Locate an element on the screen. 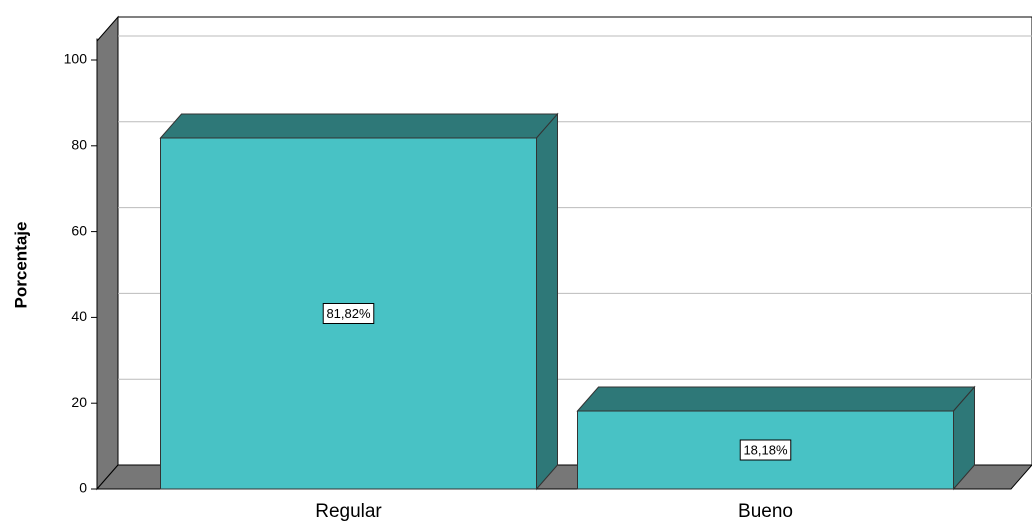 The height and width of the screenshot is (525, 1032). y-tick-label: 80 is located at coordinates (79, 145).